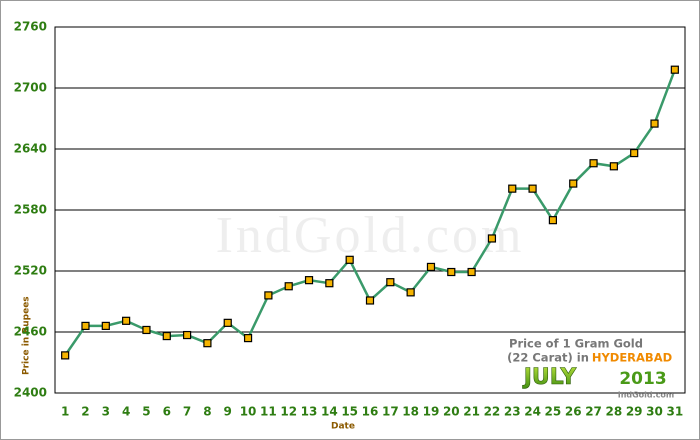 The width and height of the screenshot is (700, 440). What do you see at coordinates (30, 393) in the screenshot?
I see `y-tick-label: 2400` at bounding box center [30, 393].